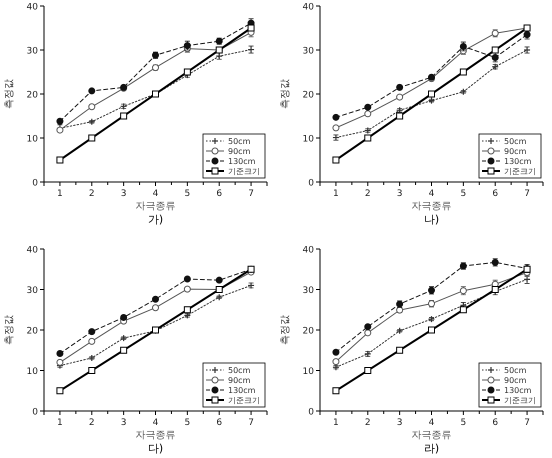 The width and height of the screenshot is (552, 458). Describe the element at coordinates (156, 219) in the screenshot. I see `text: 가)` at that location.